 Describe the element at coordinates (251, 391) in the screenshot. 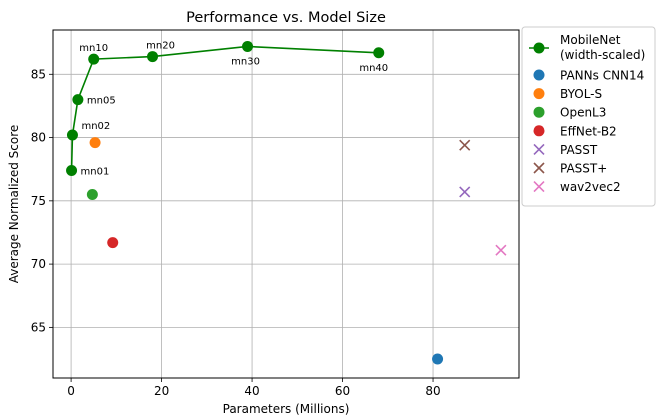

I see `x-tick-label: 40` at that location.